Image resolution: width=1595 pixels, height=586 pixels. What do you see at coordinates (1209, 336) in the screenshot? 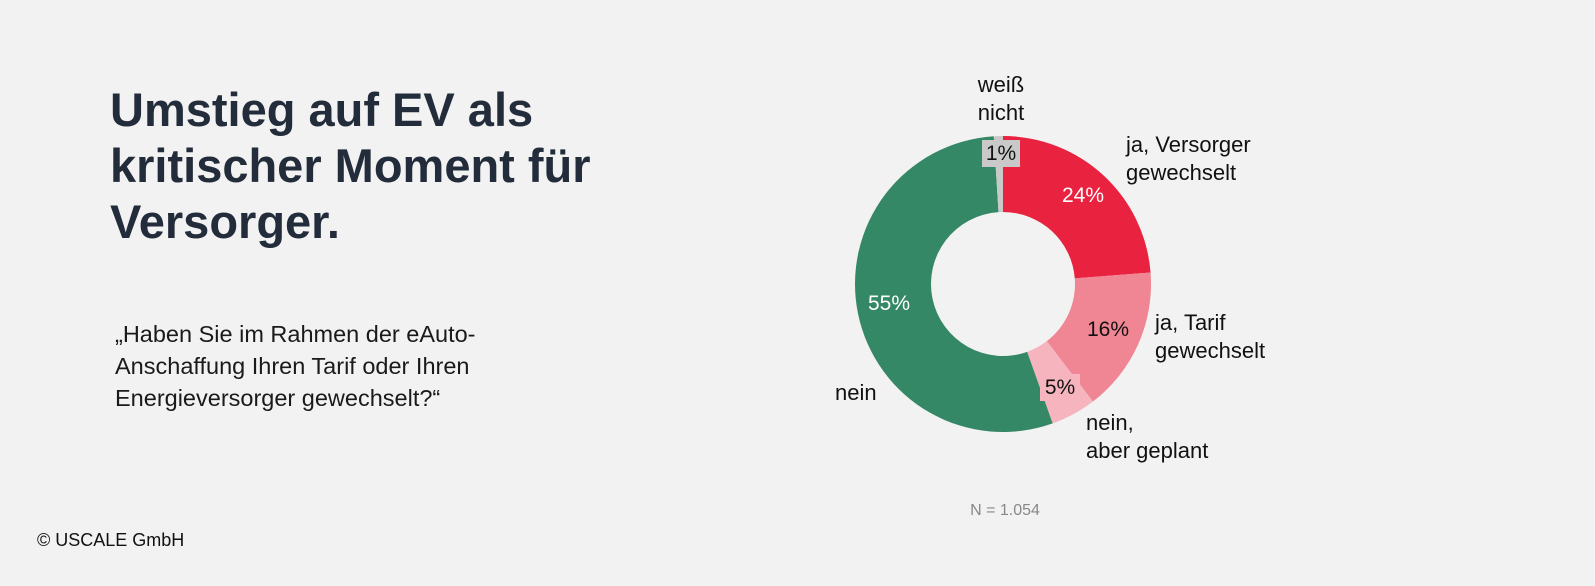
I see `slice-label: ja, Tarif gewechselt` at bounding box center [1209, 336].